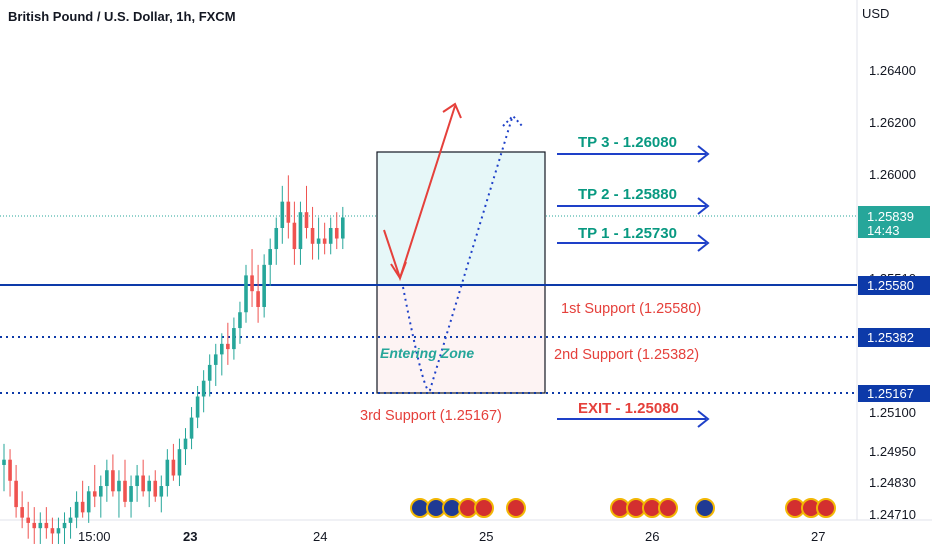 The height and width of the screenshot is (550, 932). Describe the element at coordinates (461, 339) in the screenshot. I see `entering-zone-box` at that location.